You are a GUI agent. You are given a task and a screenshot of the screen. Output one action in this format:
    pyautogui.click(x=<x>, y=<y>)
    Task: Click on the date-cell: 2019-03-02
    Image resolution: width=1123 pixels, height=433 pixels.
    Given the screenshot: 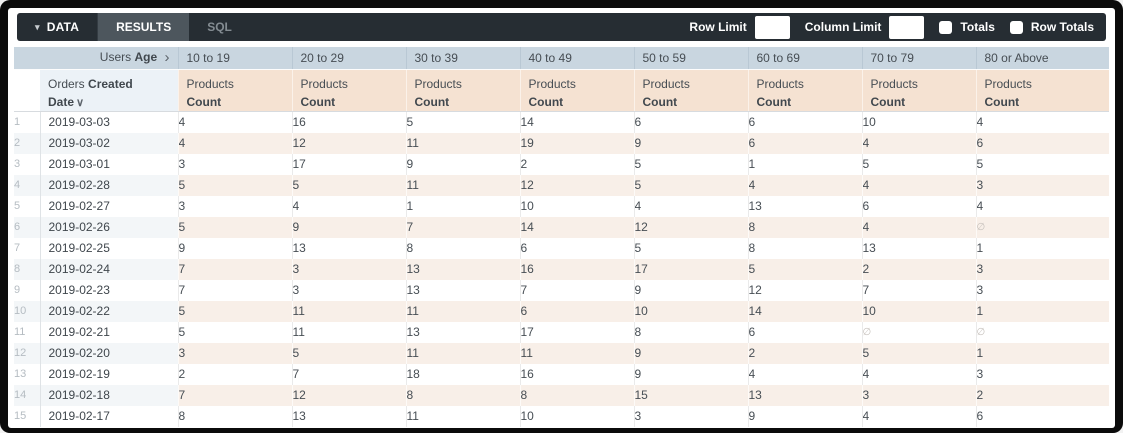 What is the action you would take?
    pyautogui.click(x=109, y=143)
    